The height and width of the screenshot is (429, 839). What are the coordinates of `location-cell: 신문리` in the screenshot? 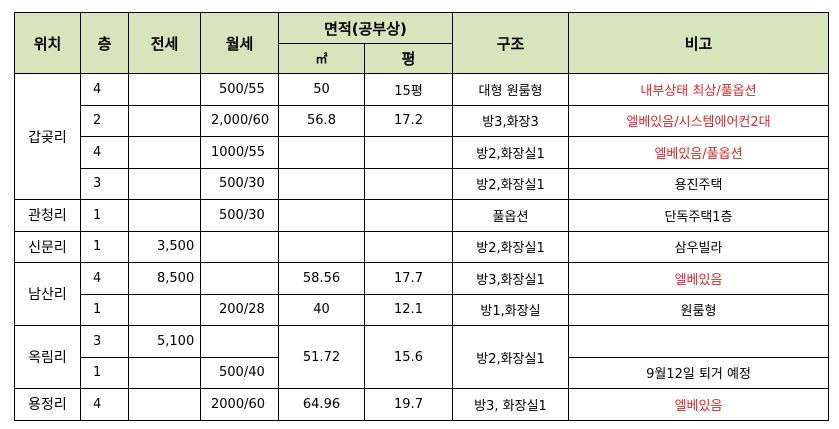 It's located at (47, 246).